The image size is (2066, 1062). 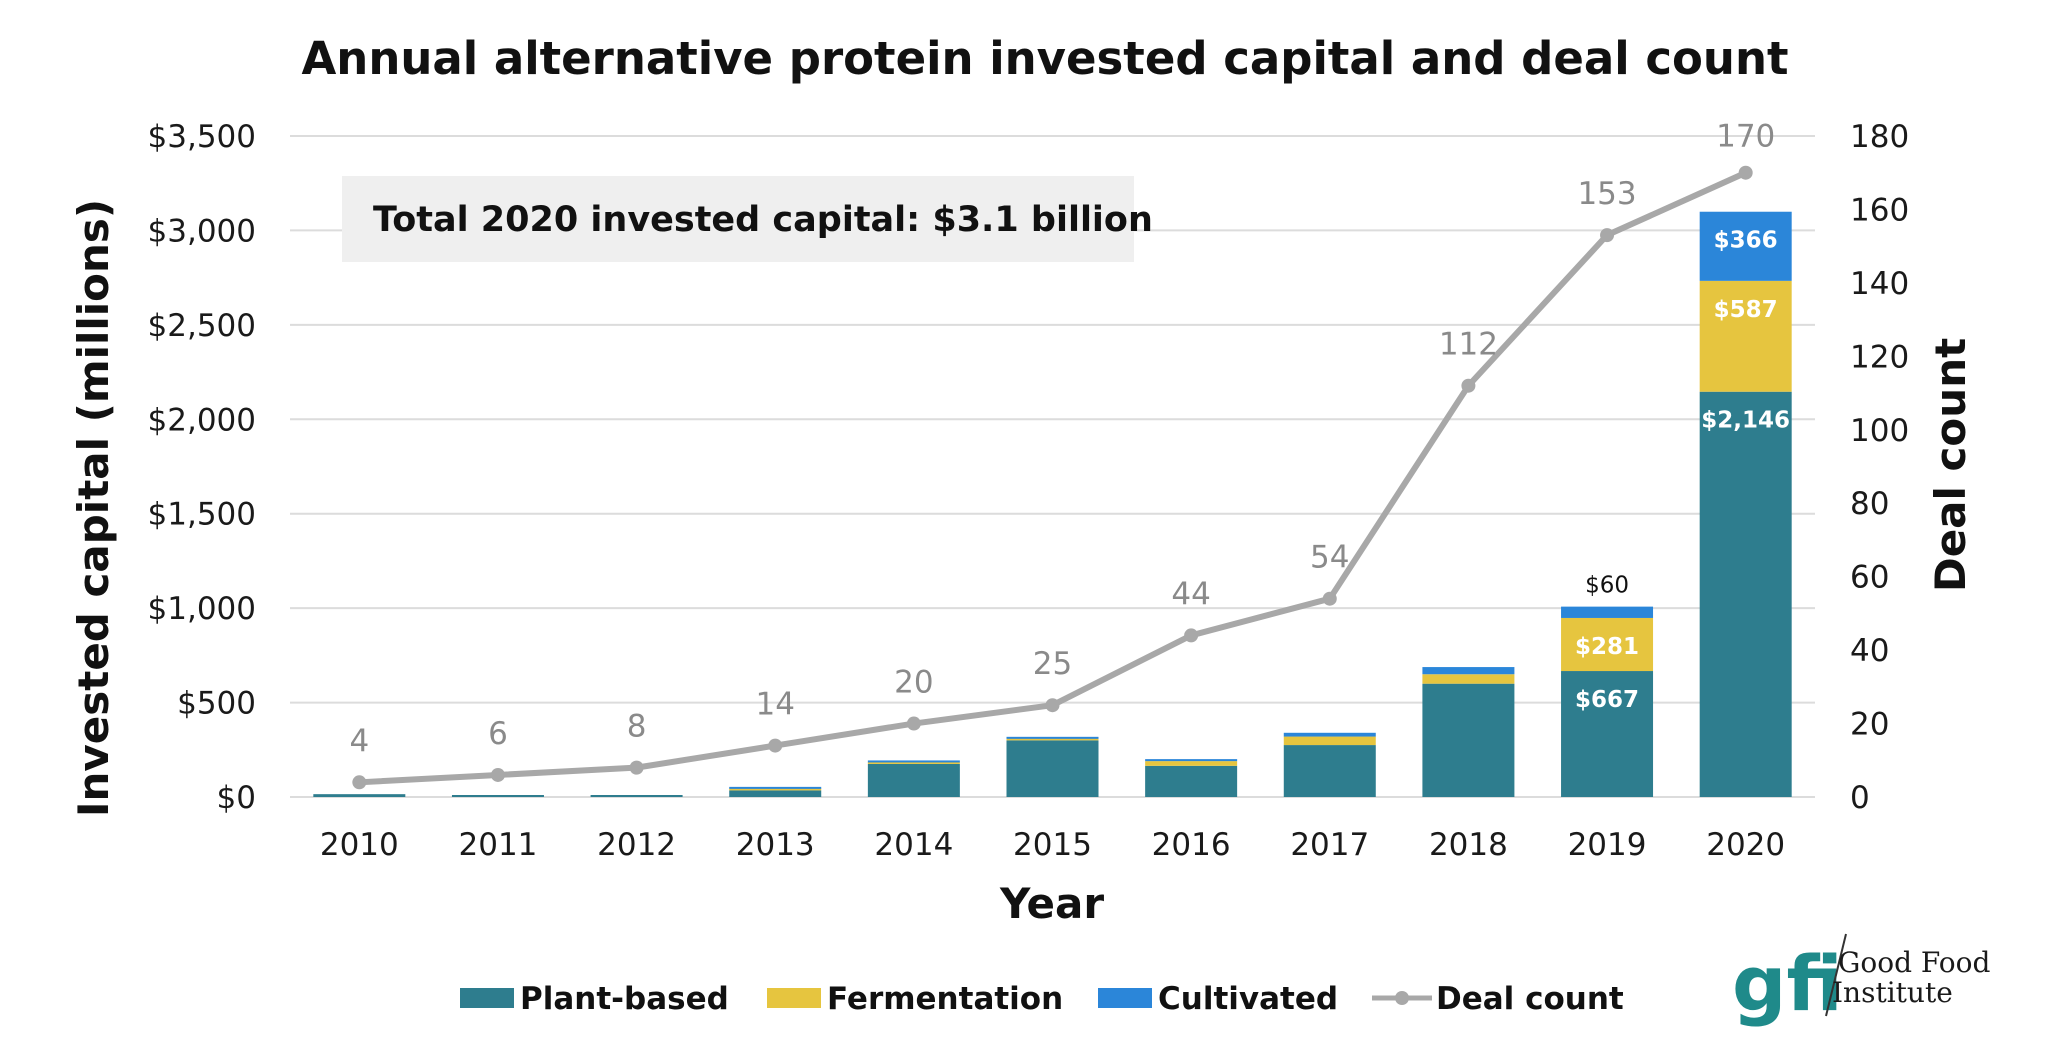 I want to click on x-tick-label-2017: 2017, so click(x=1329, y=845).